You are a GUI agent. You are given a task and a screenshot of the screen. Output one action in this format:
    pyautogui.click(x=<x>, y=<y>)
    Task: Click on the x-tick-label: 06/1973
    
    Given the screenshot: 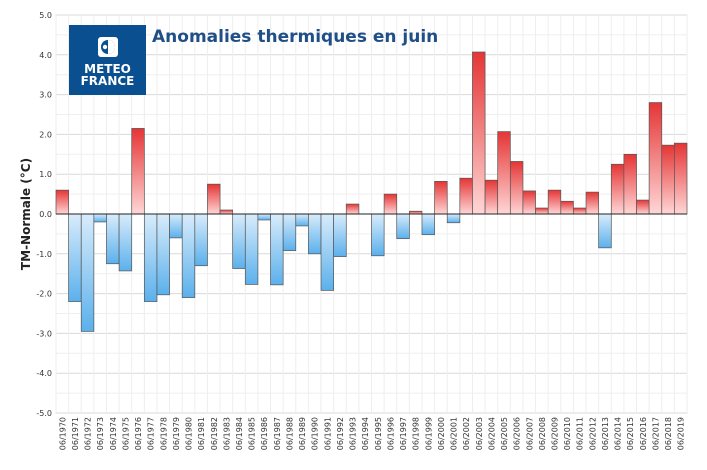 What is the action you would take?
    pyautogui.click(x=100, y=433)
    